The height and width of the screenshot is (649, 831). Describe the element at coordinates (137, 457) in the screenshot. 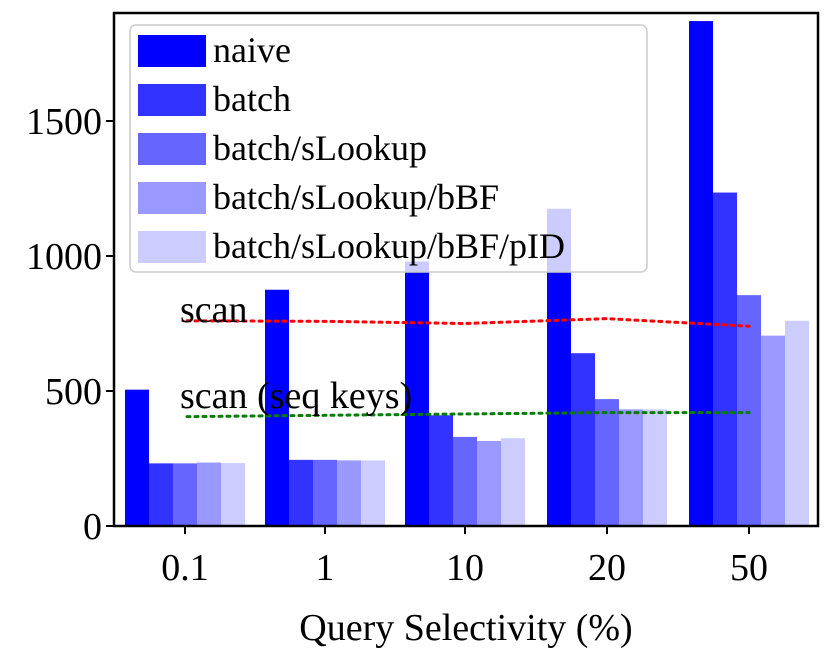

I see `bar-naive-0.1` at that location.